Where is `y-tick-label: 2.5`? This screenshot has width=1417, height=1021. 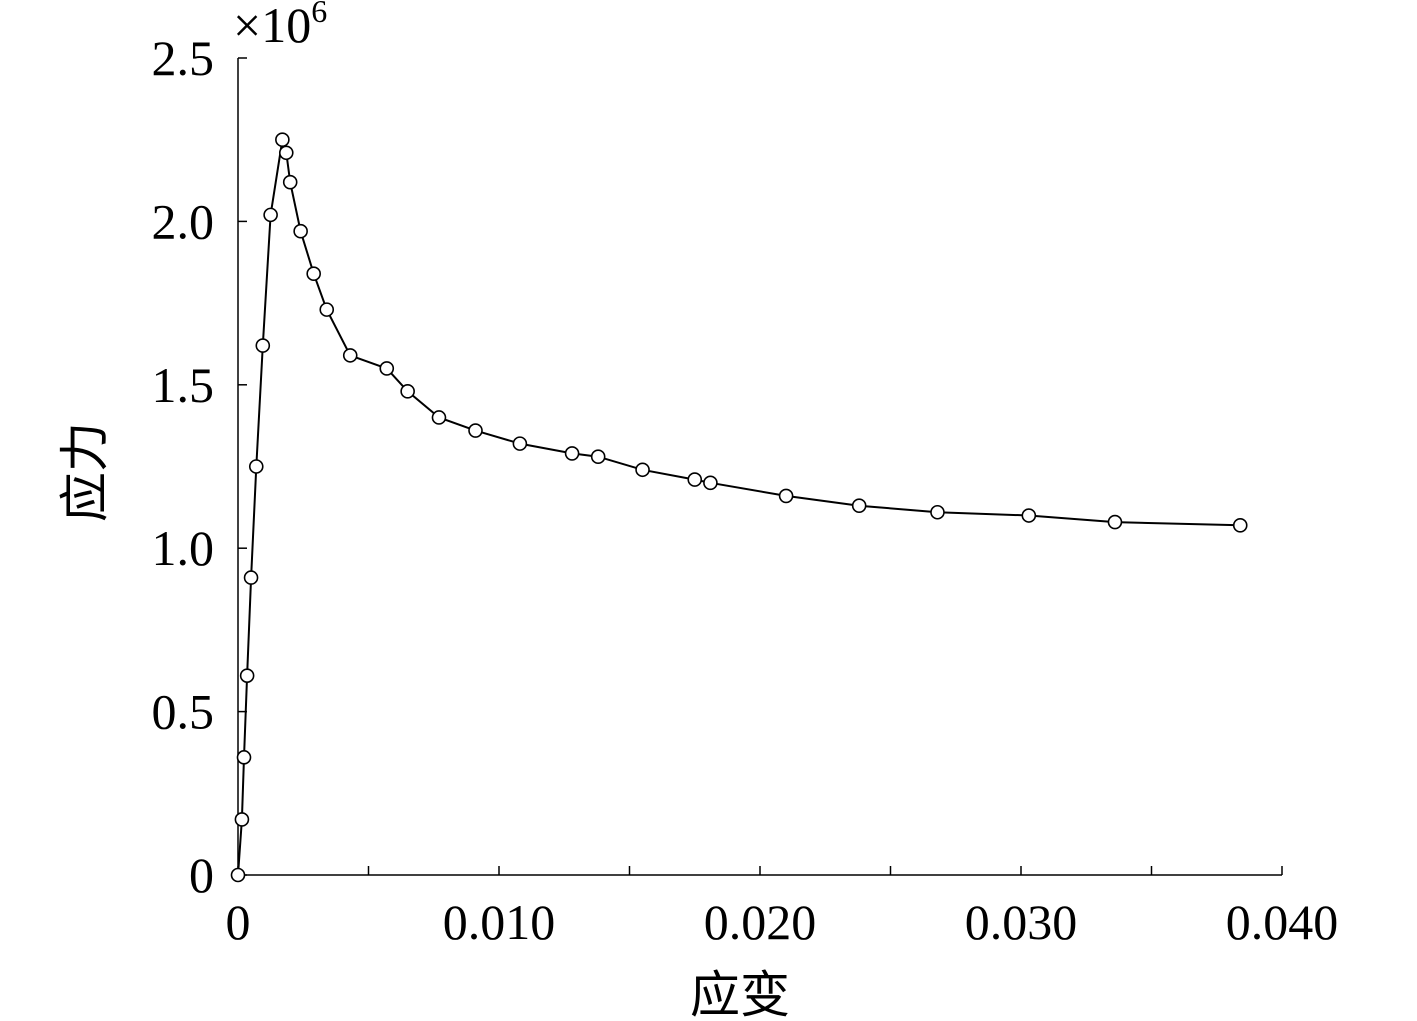
y-tick-label: 2.5 is located at coordinates (183, 58).